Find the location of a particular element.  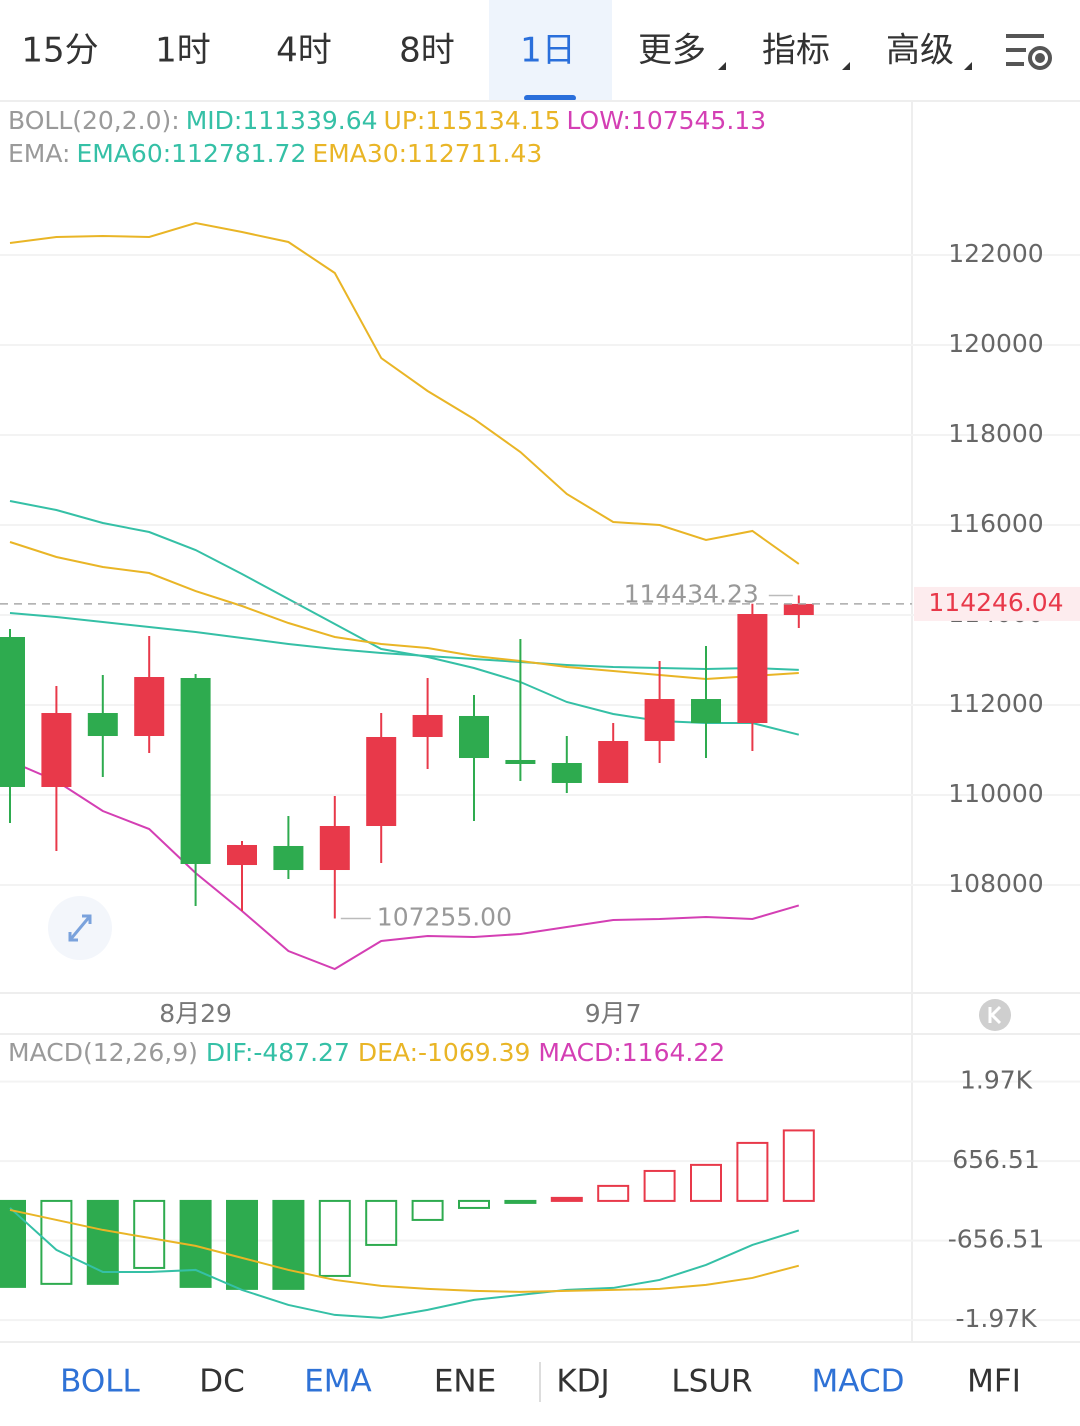

tab: 1时 is located at coordinates (183, 51).